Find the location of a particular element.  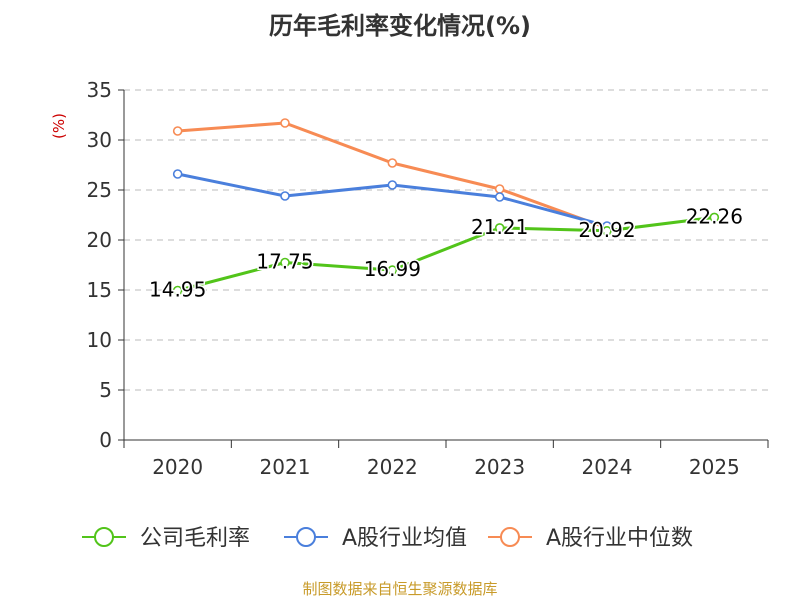

series-2-point-2020 is located at coordinates (177, 131).